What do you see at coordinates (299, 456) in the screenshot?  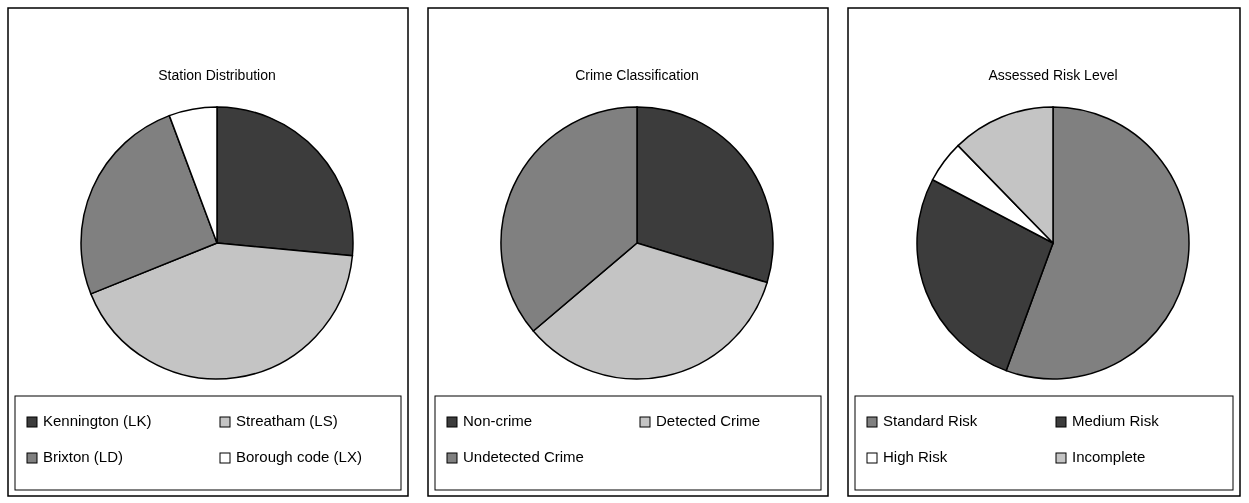 I see `legend-label: Borough code (LX)` at bounding box center [299, 456].